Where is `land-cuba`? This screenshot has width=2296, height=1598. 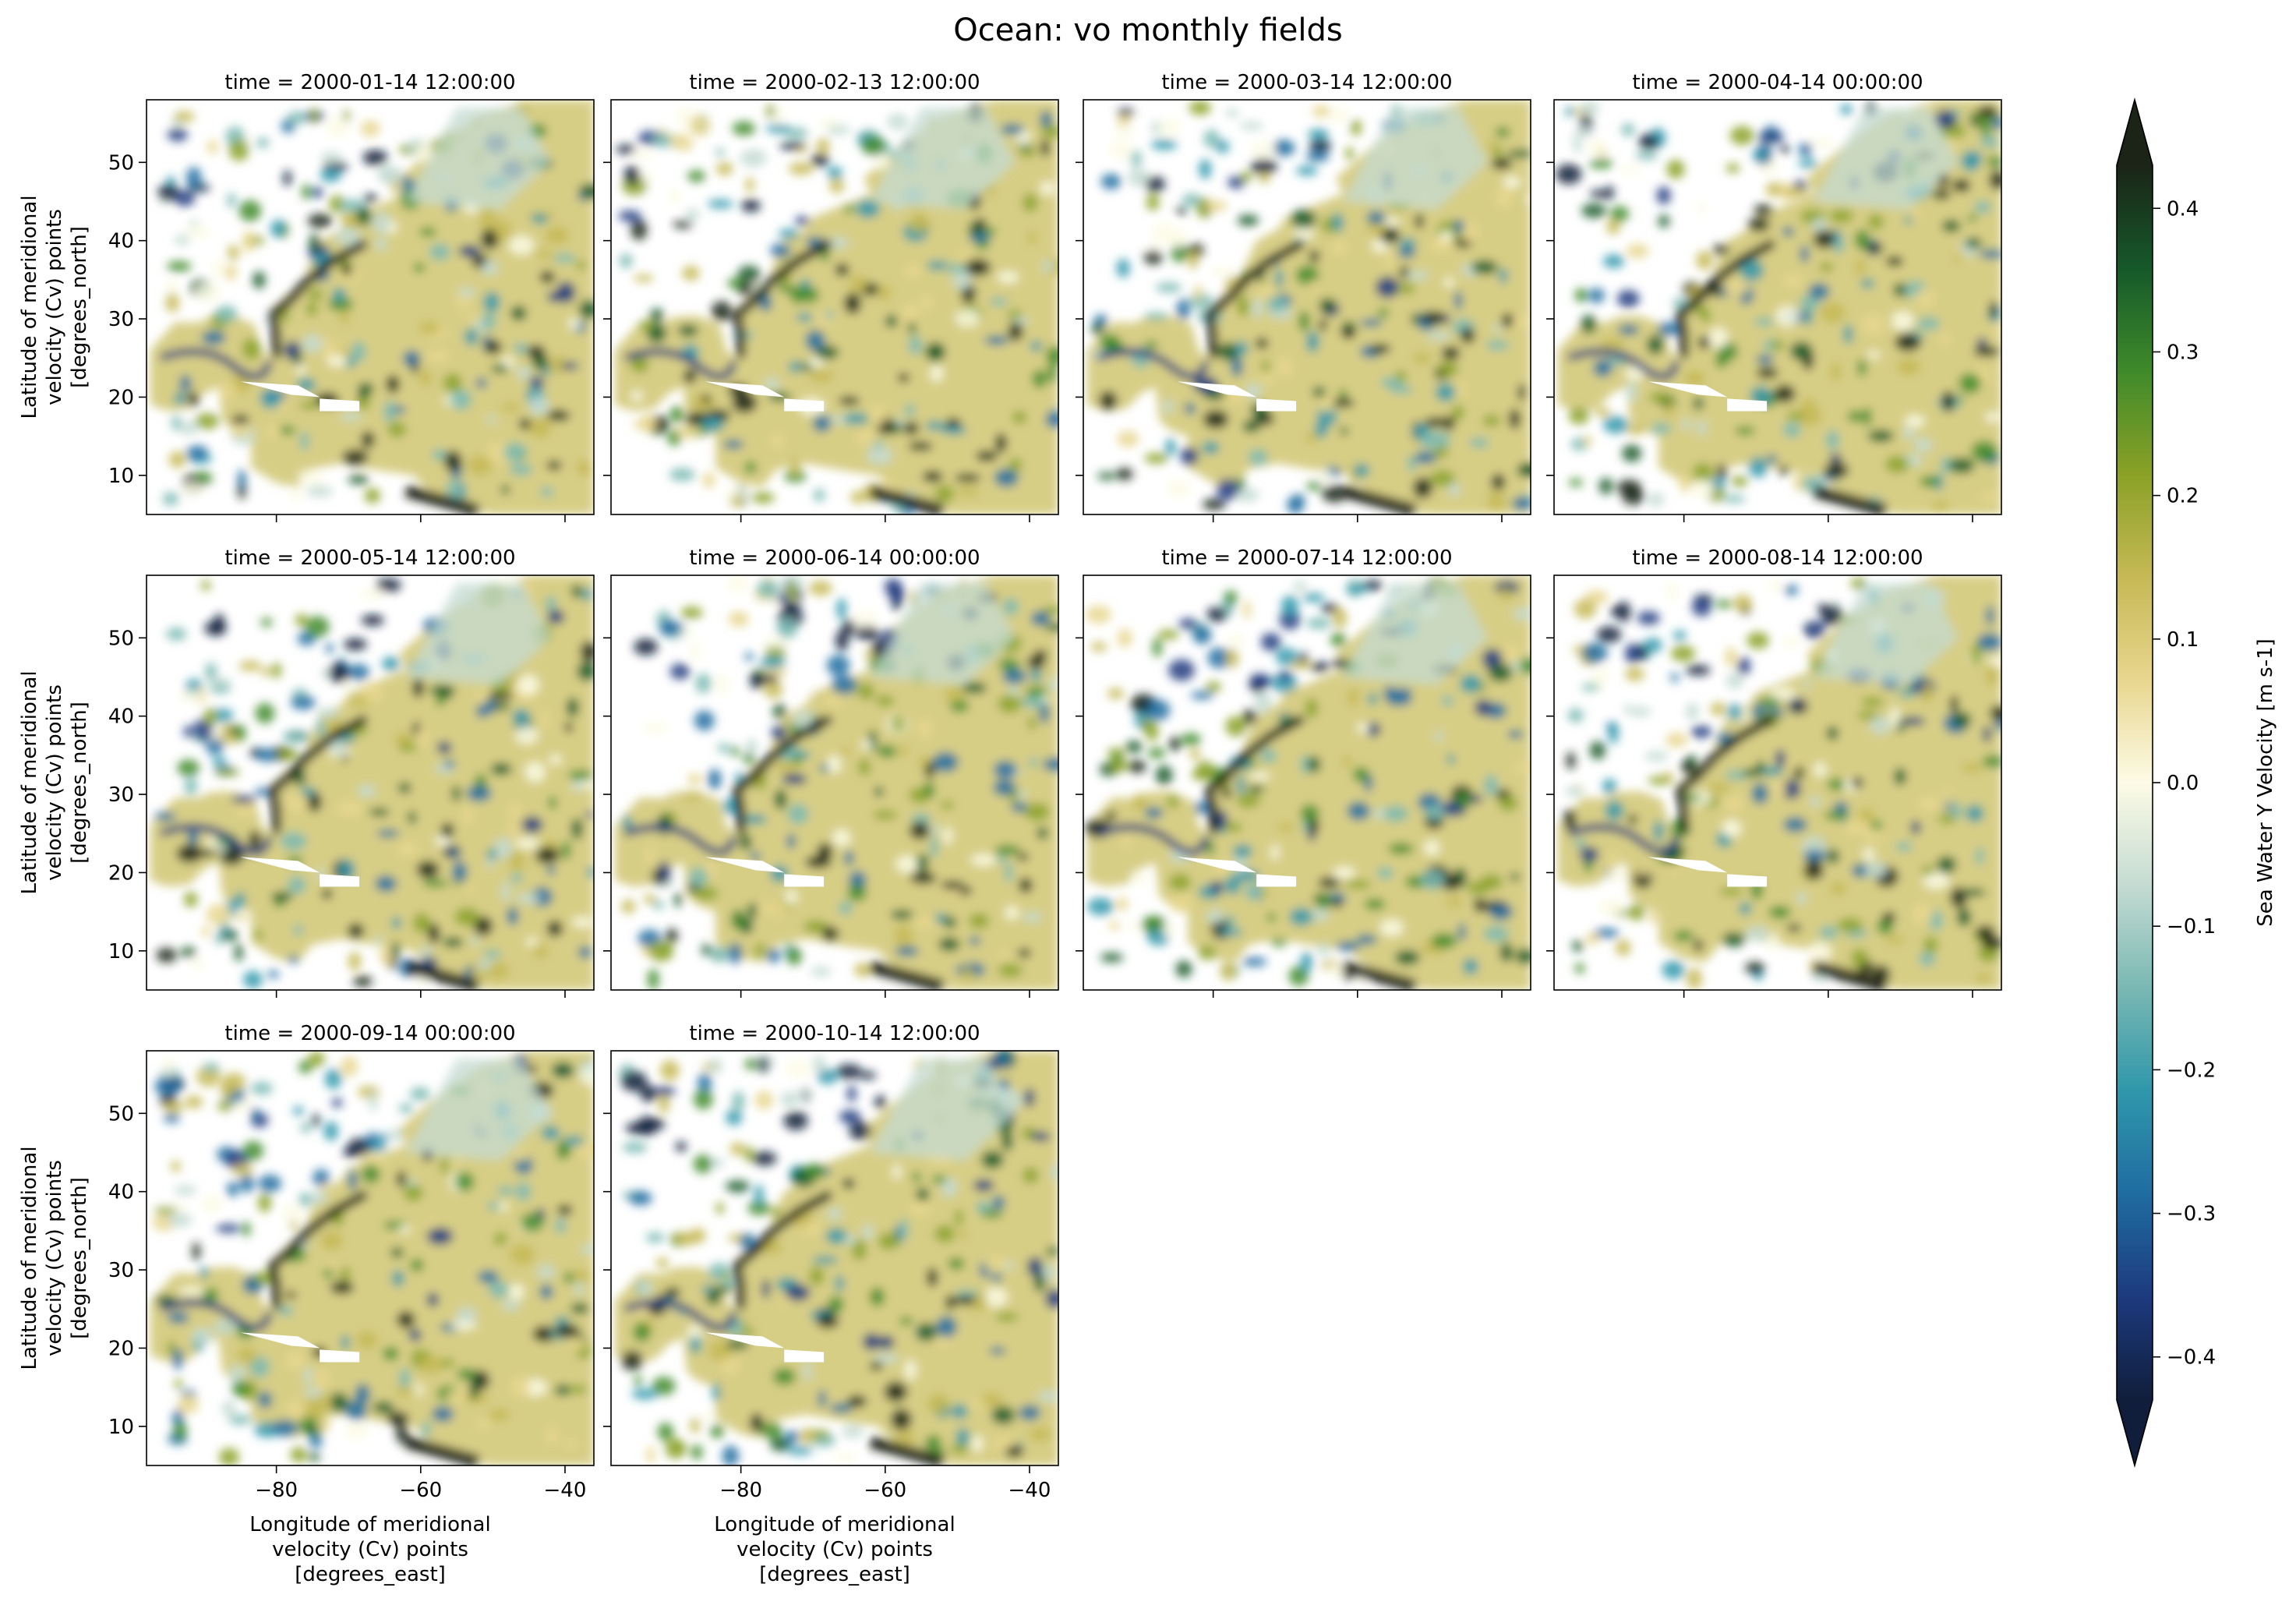
land-cuba is located at coordinates (1217, 865).